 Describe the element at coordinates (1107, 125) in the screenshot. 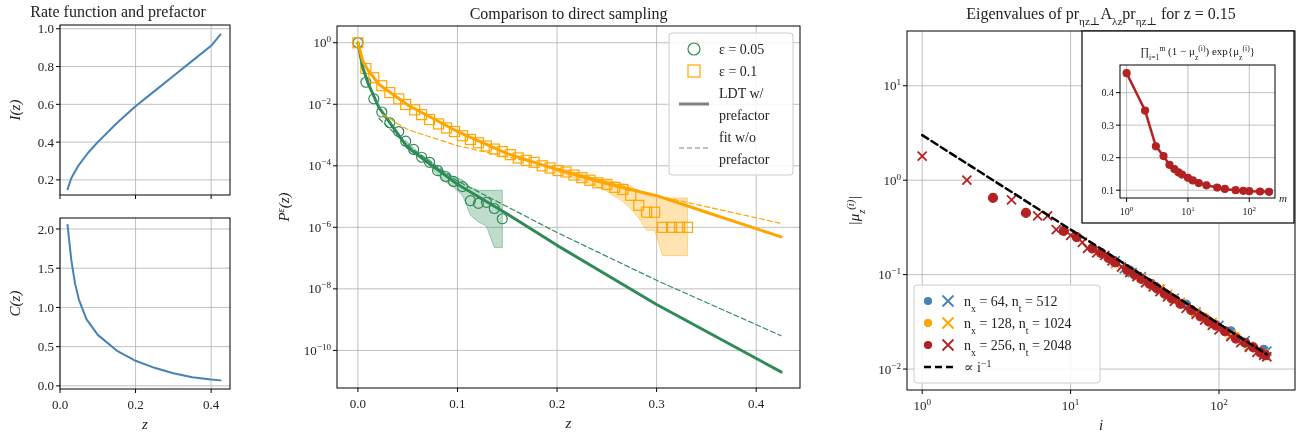

I see `y-tick-label: 0.3` at that location.